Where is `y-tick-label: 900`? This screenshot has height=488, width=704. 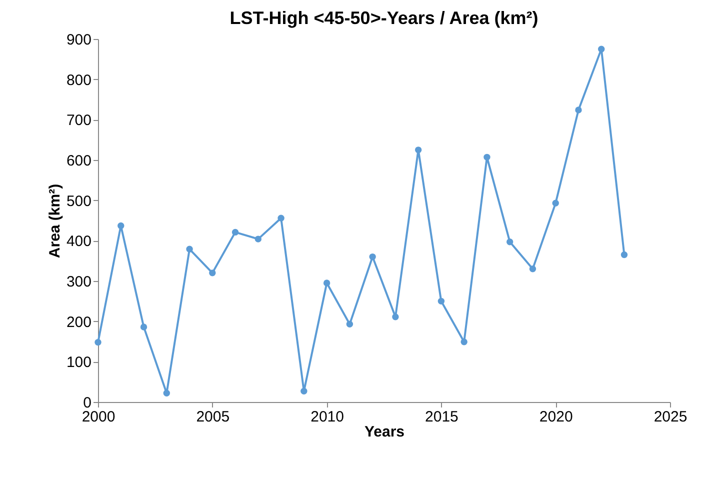
y-tick-label: 900 is located at coordinates (79, 40).